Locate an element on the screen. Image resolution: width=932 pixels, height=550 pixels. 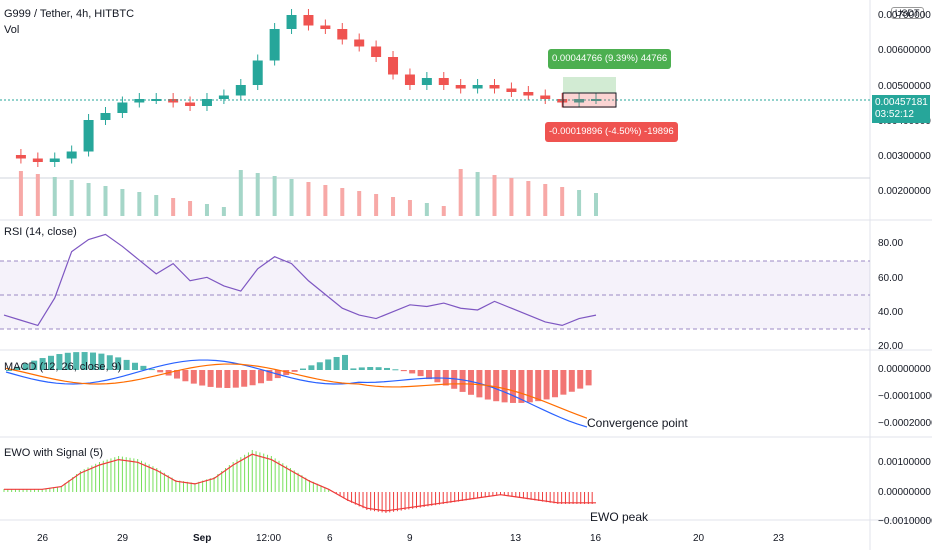
ewo-tick: −0.00100000 is located at coordinates (905, 521).